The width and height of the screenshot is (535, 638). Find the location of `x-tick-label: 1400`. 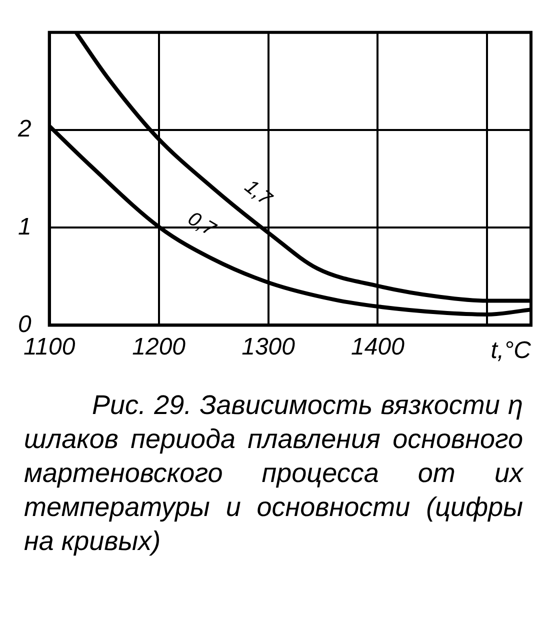

x-tick-label: 1400 is located at coordinates (378, 346).